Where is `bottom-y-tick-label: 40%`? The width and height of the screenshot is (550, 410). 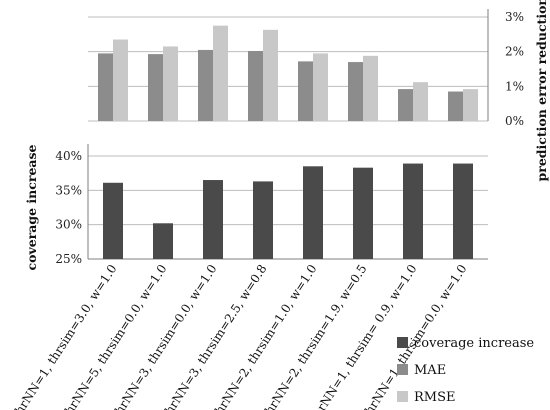
bottom-y-tick-label: 40% is located at coordinates (68, 156).